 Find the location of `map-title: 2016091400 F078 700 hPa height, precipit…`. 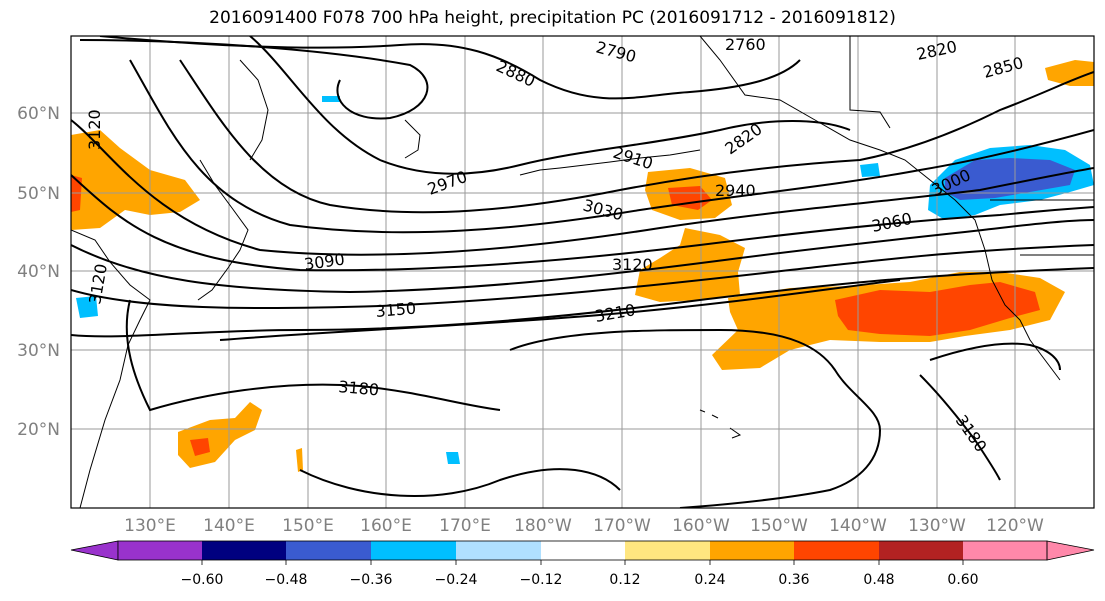

map-title: 2016091400 F078 700 hPa height, precipit… is located at coordinates (552, 18).